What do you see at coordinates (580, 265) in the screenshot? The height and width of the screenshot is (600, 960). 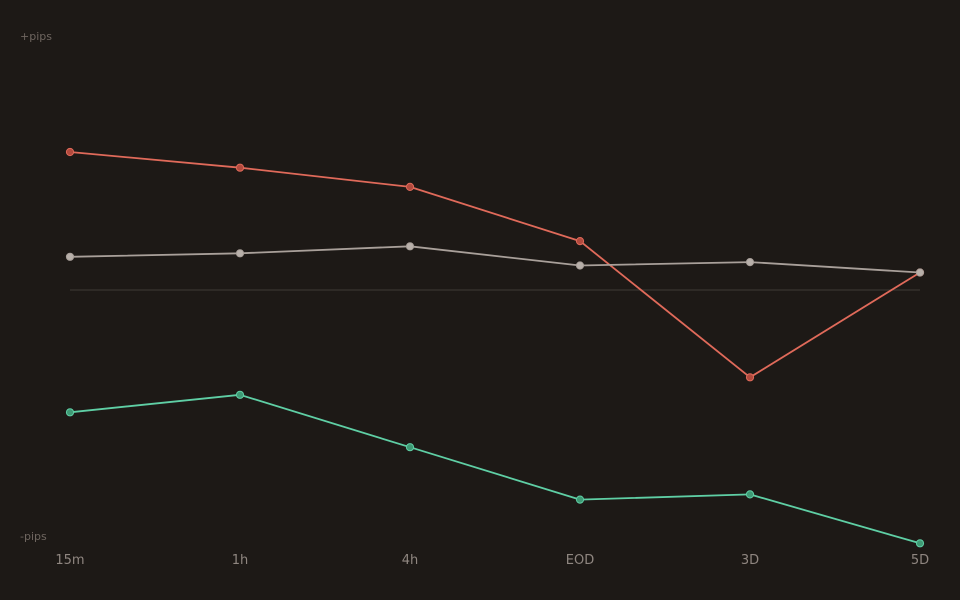 I see `series-2-point-EOD` at bounding box center [580, 265].